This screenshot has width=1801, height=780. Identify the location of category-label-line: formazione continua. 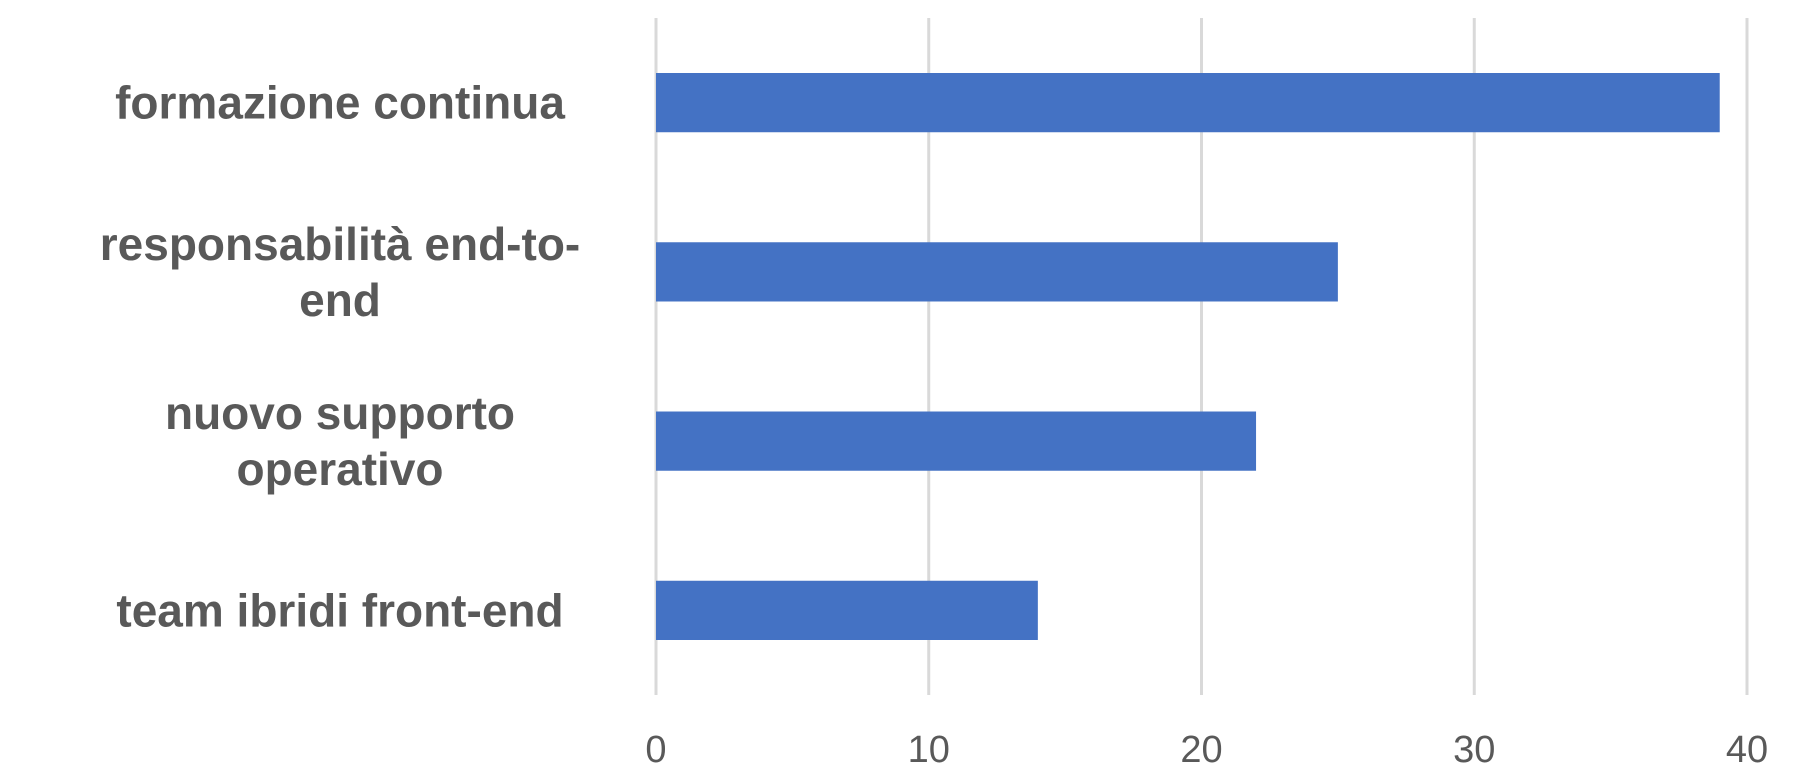
(340, 103).